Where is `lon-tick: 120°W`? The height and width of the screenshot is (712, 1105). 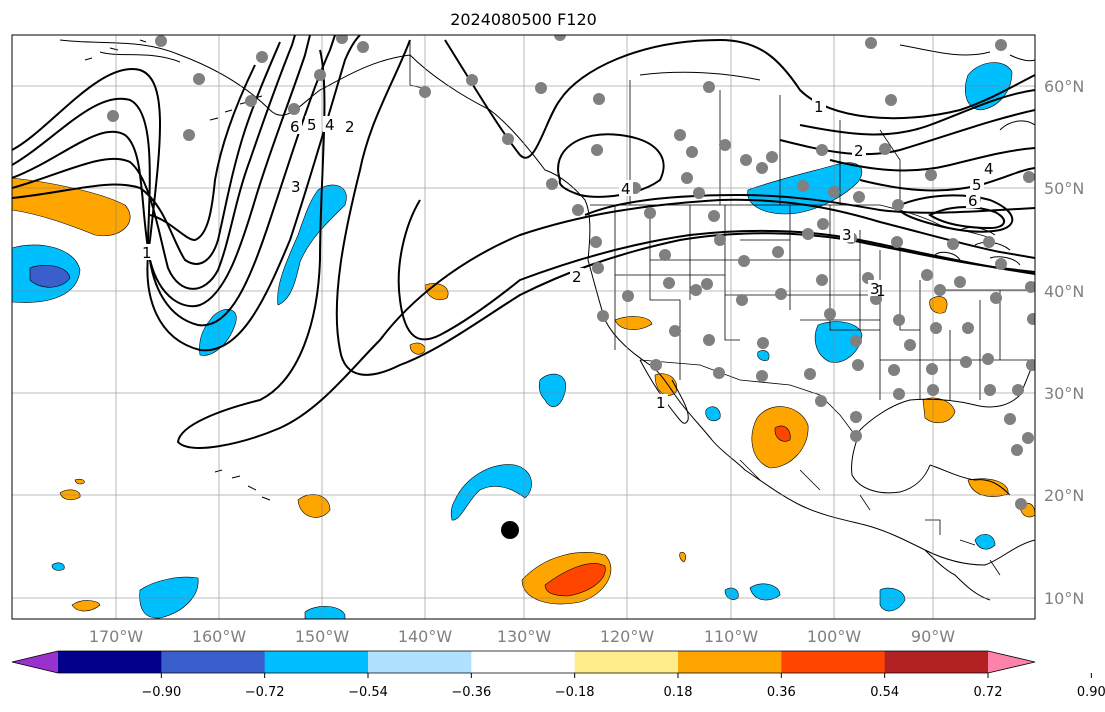 lon-tick: 120°W is located at coordinates (627, 636).